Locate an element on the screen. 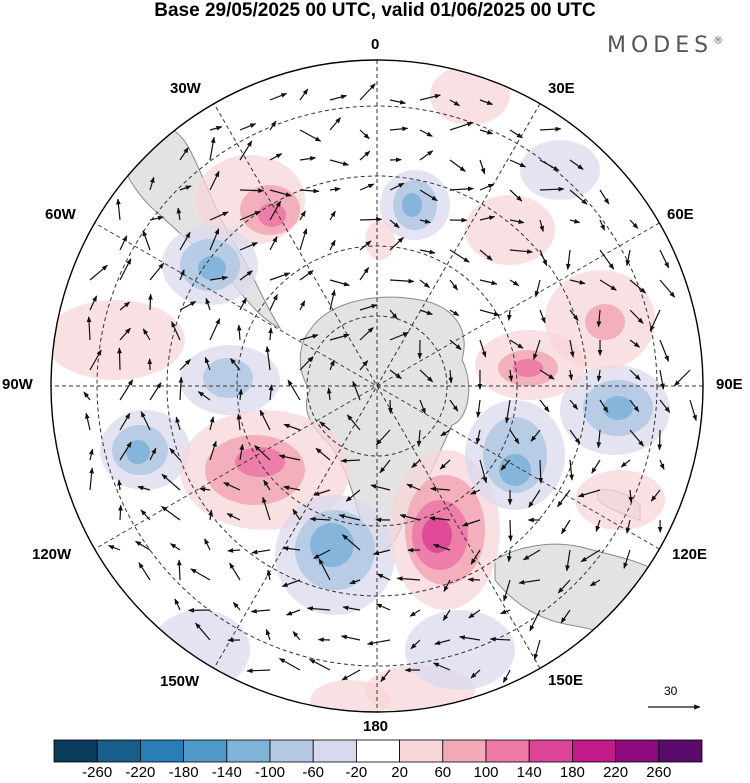 The width and height of the screenshot is (750, 783). lon-label-150e: 150E is located at coordinates (566, 680).